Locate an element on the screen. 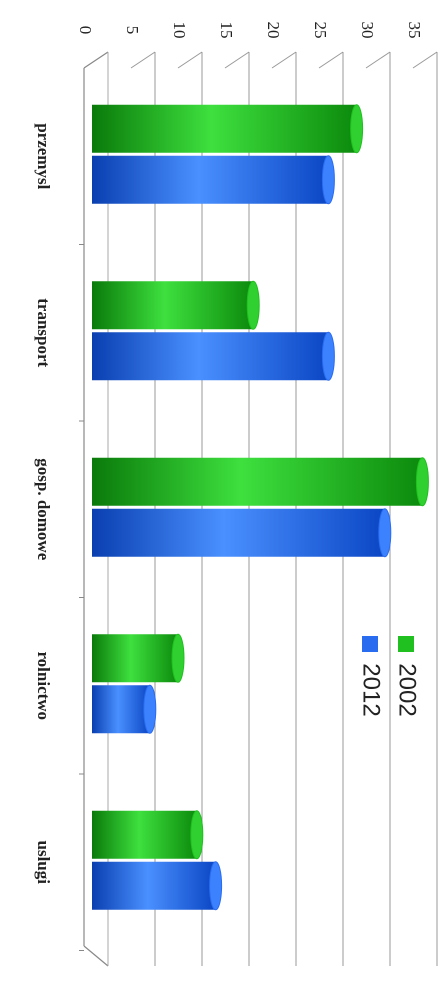 The image size is (443, 984). bar-2002-gosp--domowe is located at coordinates (260, 482).